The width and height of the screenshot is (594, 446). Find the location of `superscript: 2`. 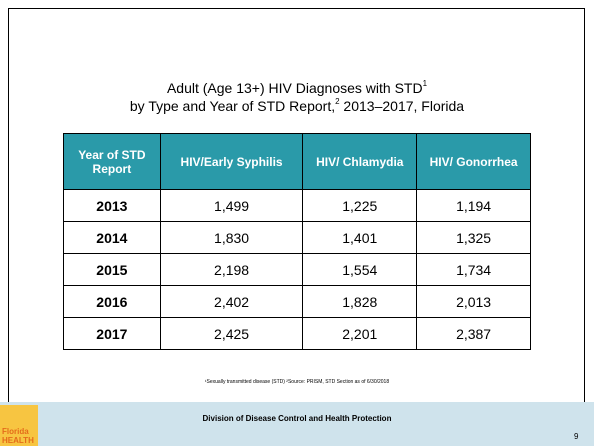

superscript: 2 is located at coordinates (337, 101).